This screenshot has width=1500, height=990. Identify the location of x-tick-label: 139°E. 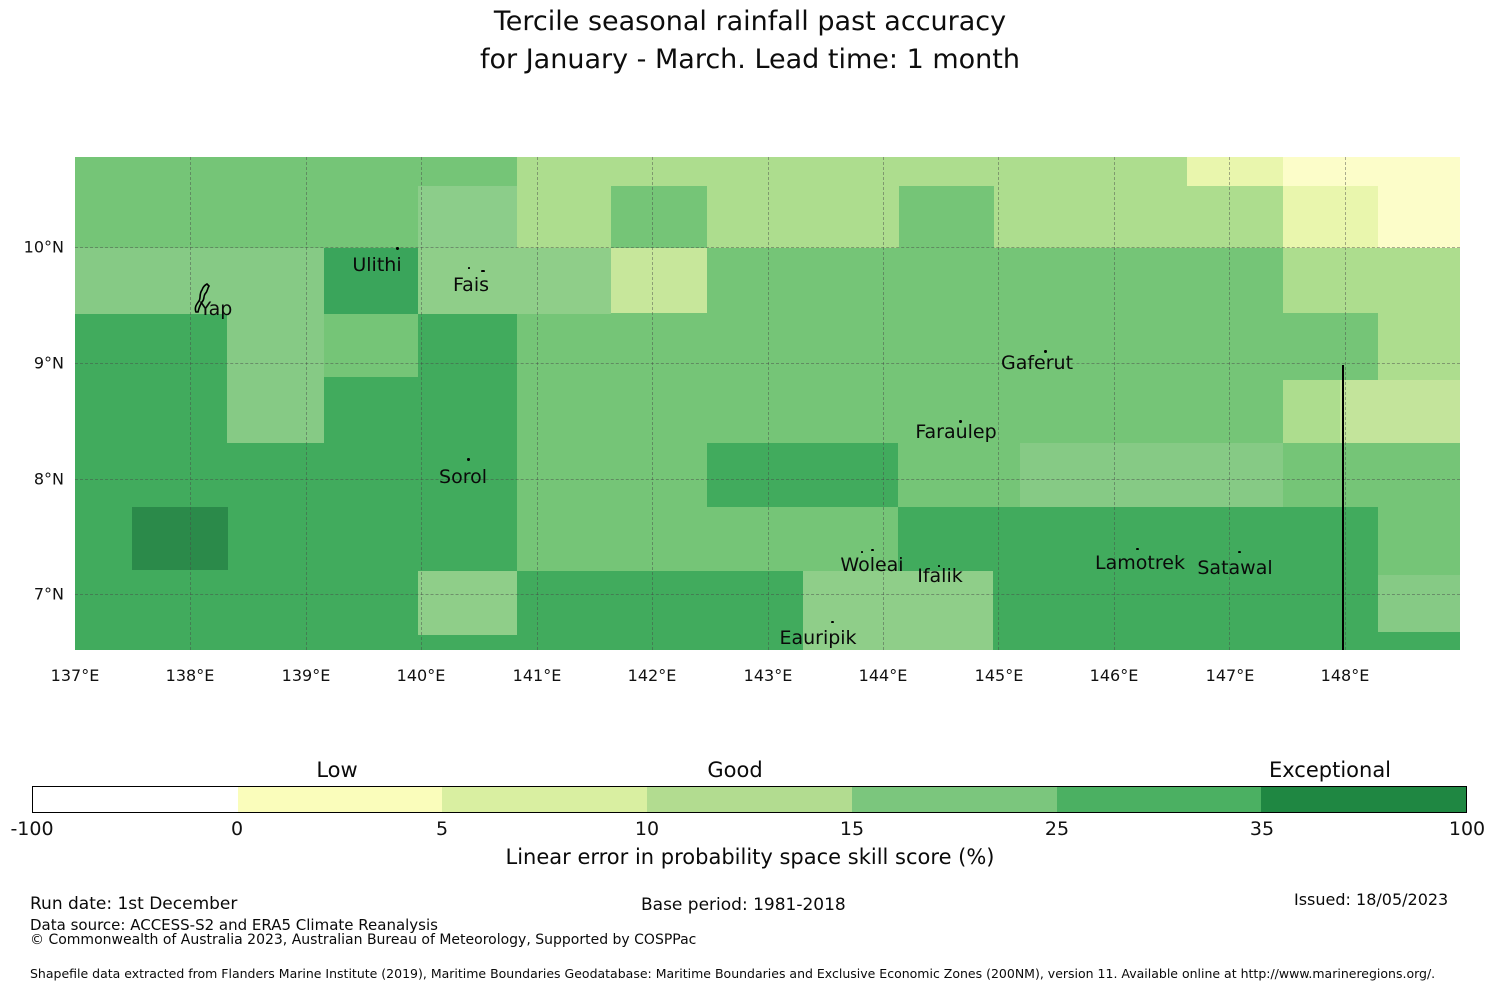
(306, 675).